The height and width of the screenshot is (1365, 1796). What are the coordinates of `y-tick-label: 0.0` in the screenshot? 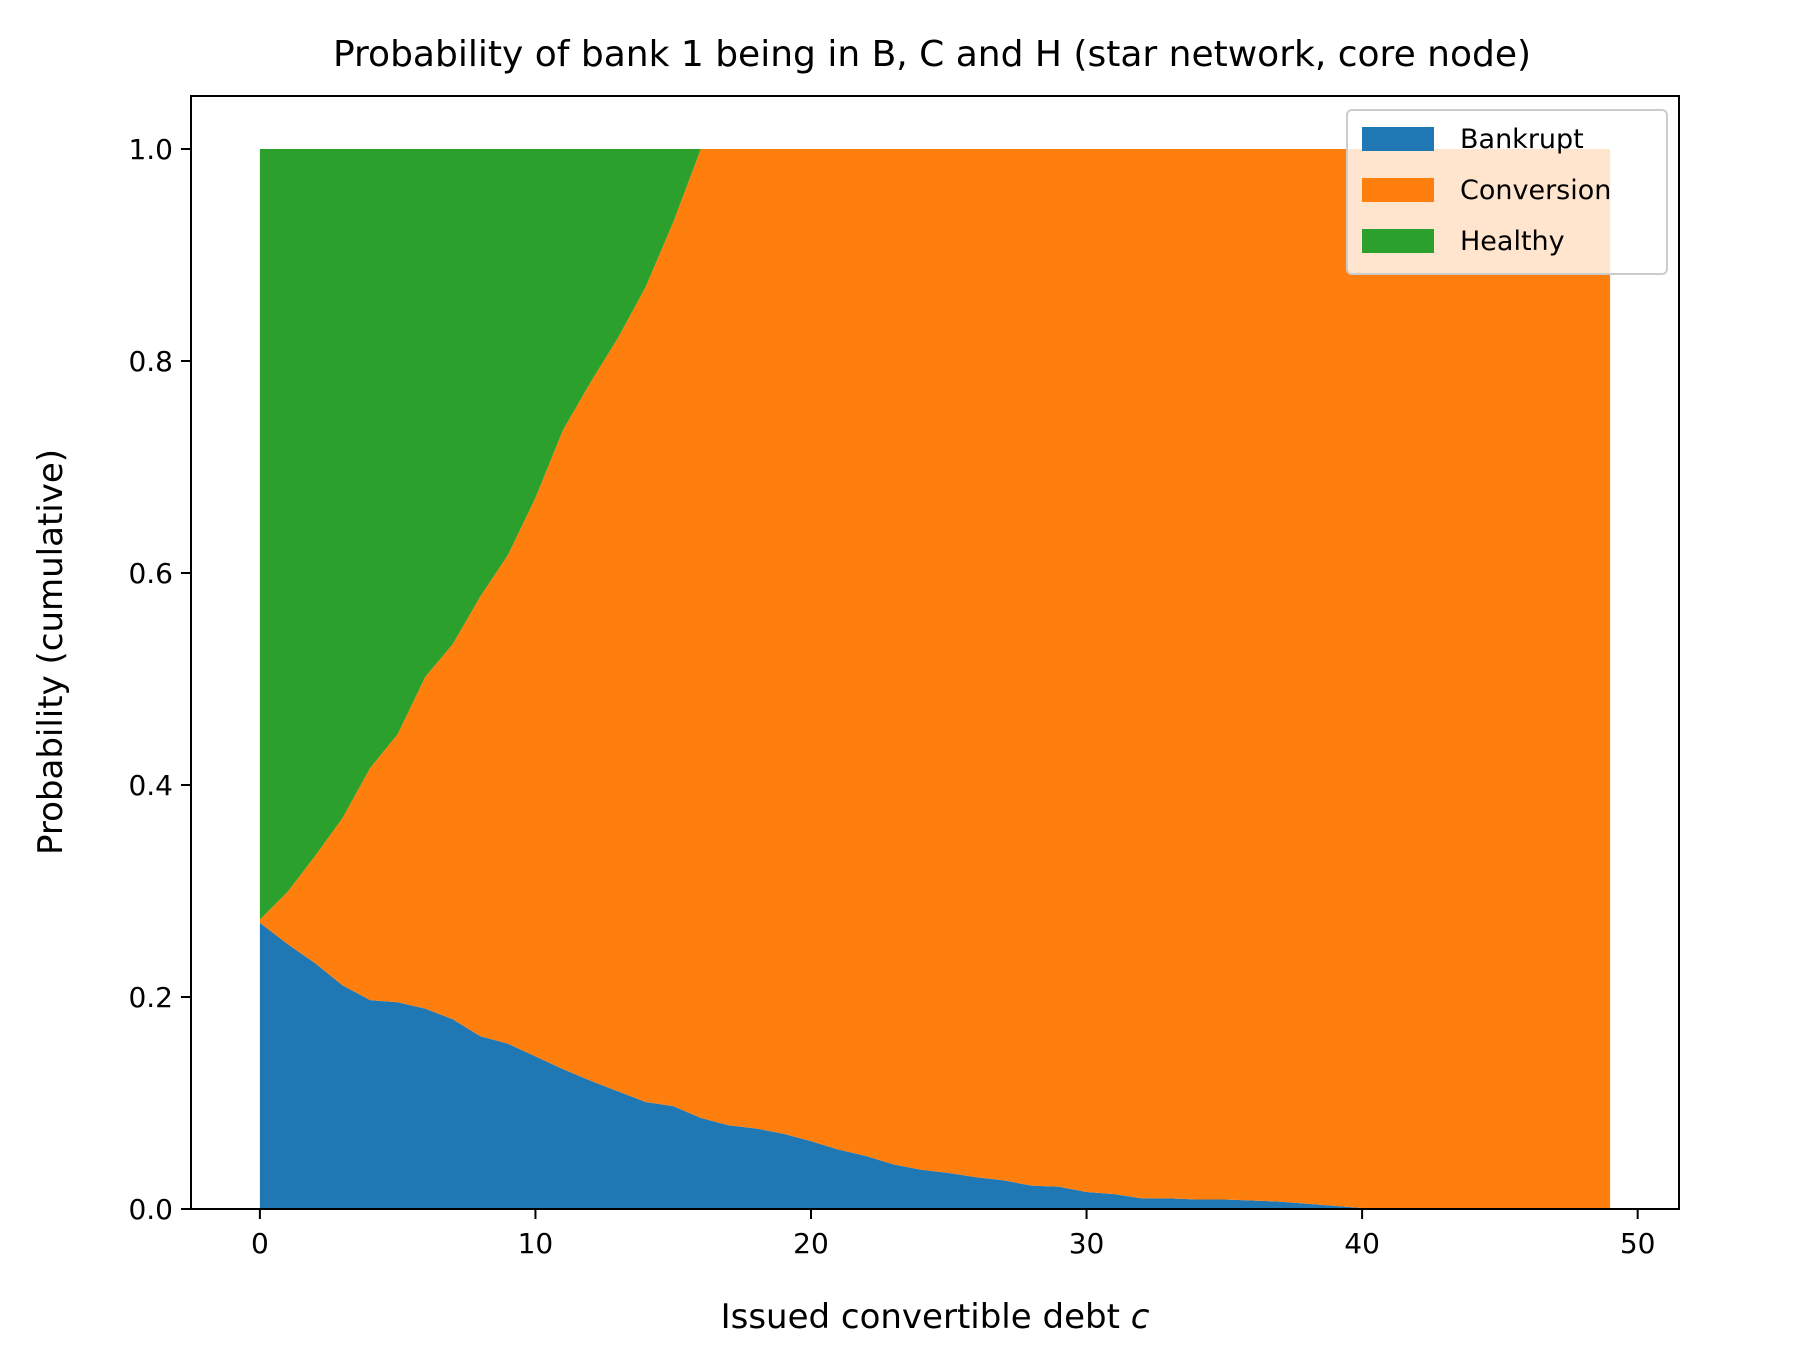 It's located at (150, 1209).